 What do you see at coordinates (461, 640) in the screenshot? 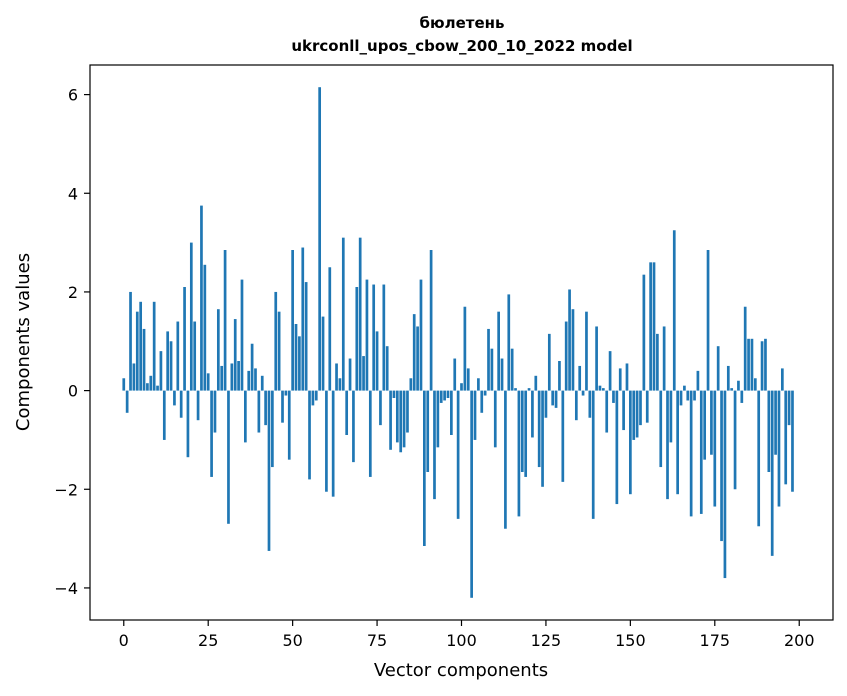
I see `x-tick-label: 100` at bounding box center [461, 640].